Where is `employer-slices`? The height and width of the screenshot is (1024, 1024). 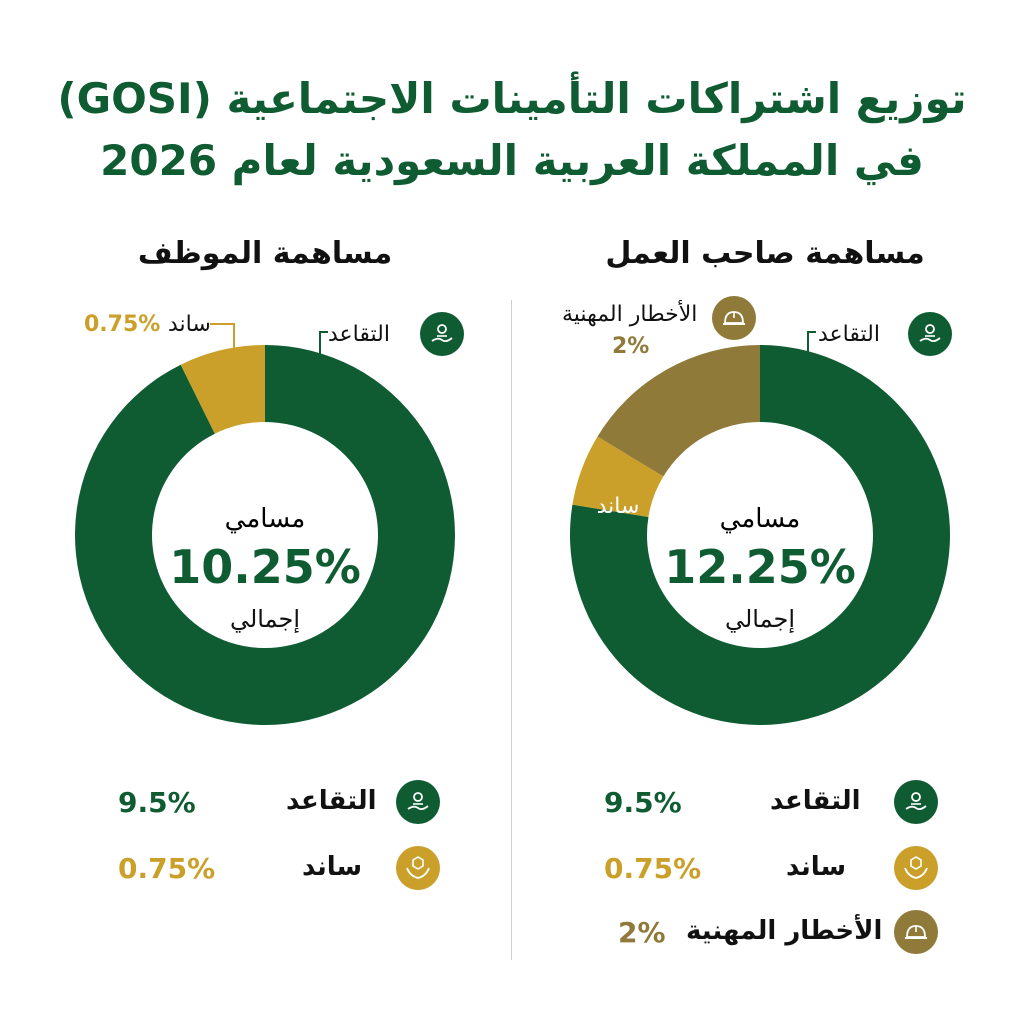 employer-slices is located at coordinates (760, 535).